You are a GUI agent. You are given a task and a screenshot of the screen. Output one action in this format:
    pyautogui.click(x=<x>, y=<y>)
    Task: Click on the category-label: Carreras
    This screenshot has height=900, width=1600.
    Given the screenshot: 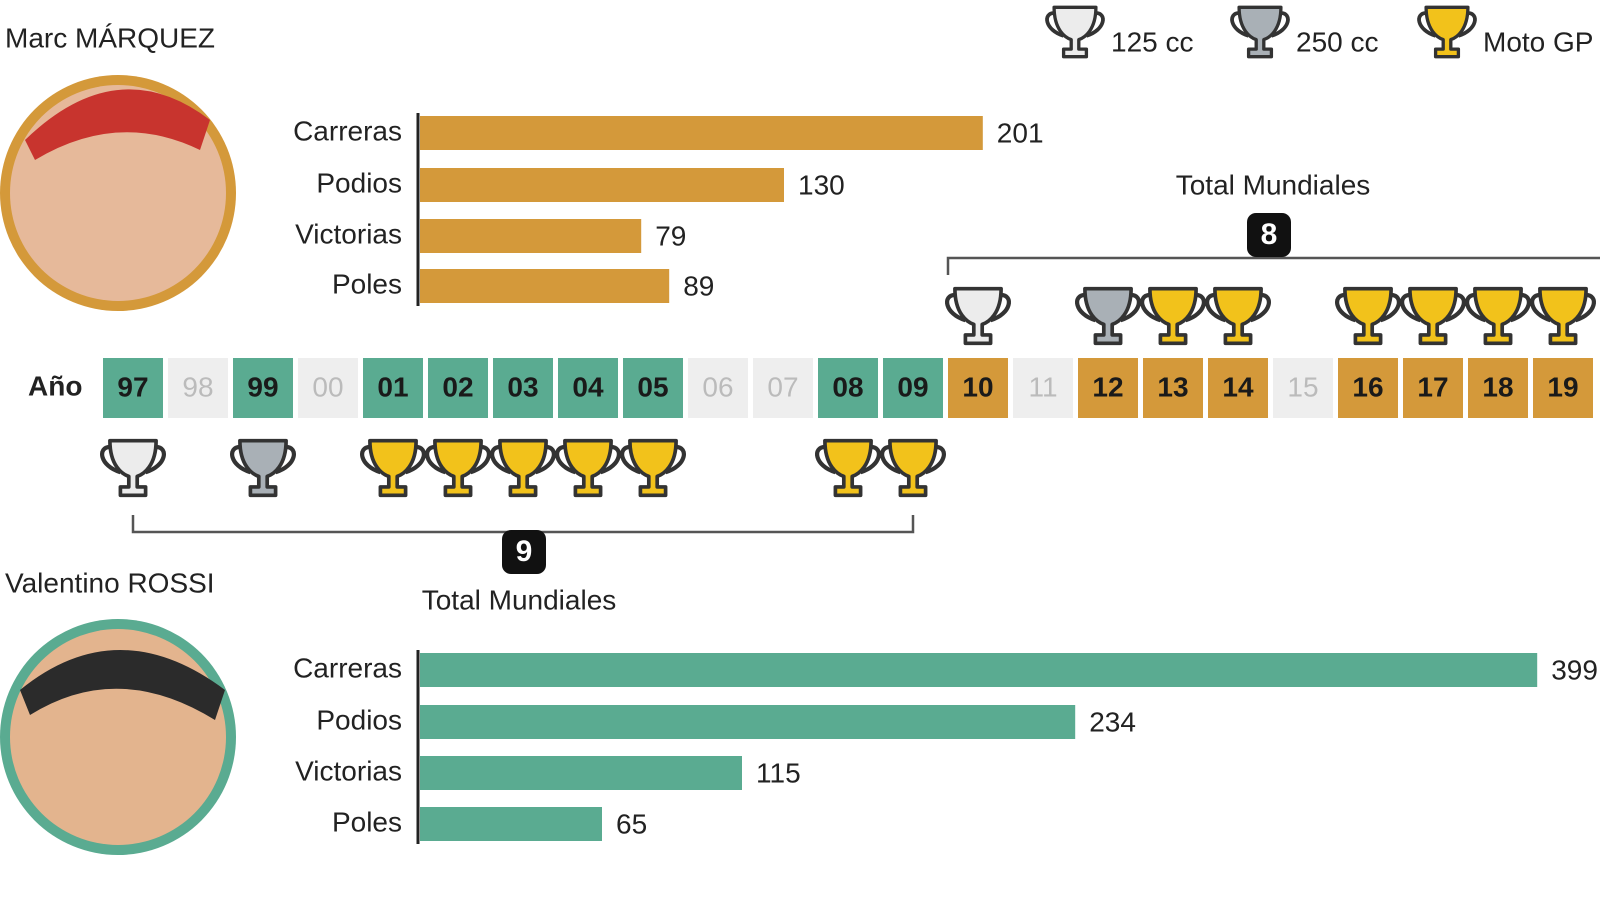 What is the action you would take?
    pyautogui.click(x=347, y=130)
    